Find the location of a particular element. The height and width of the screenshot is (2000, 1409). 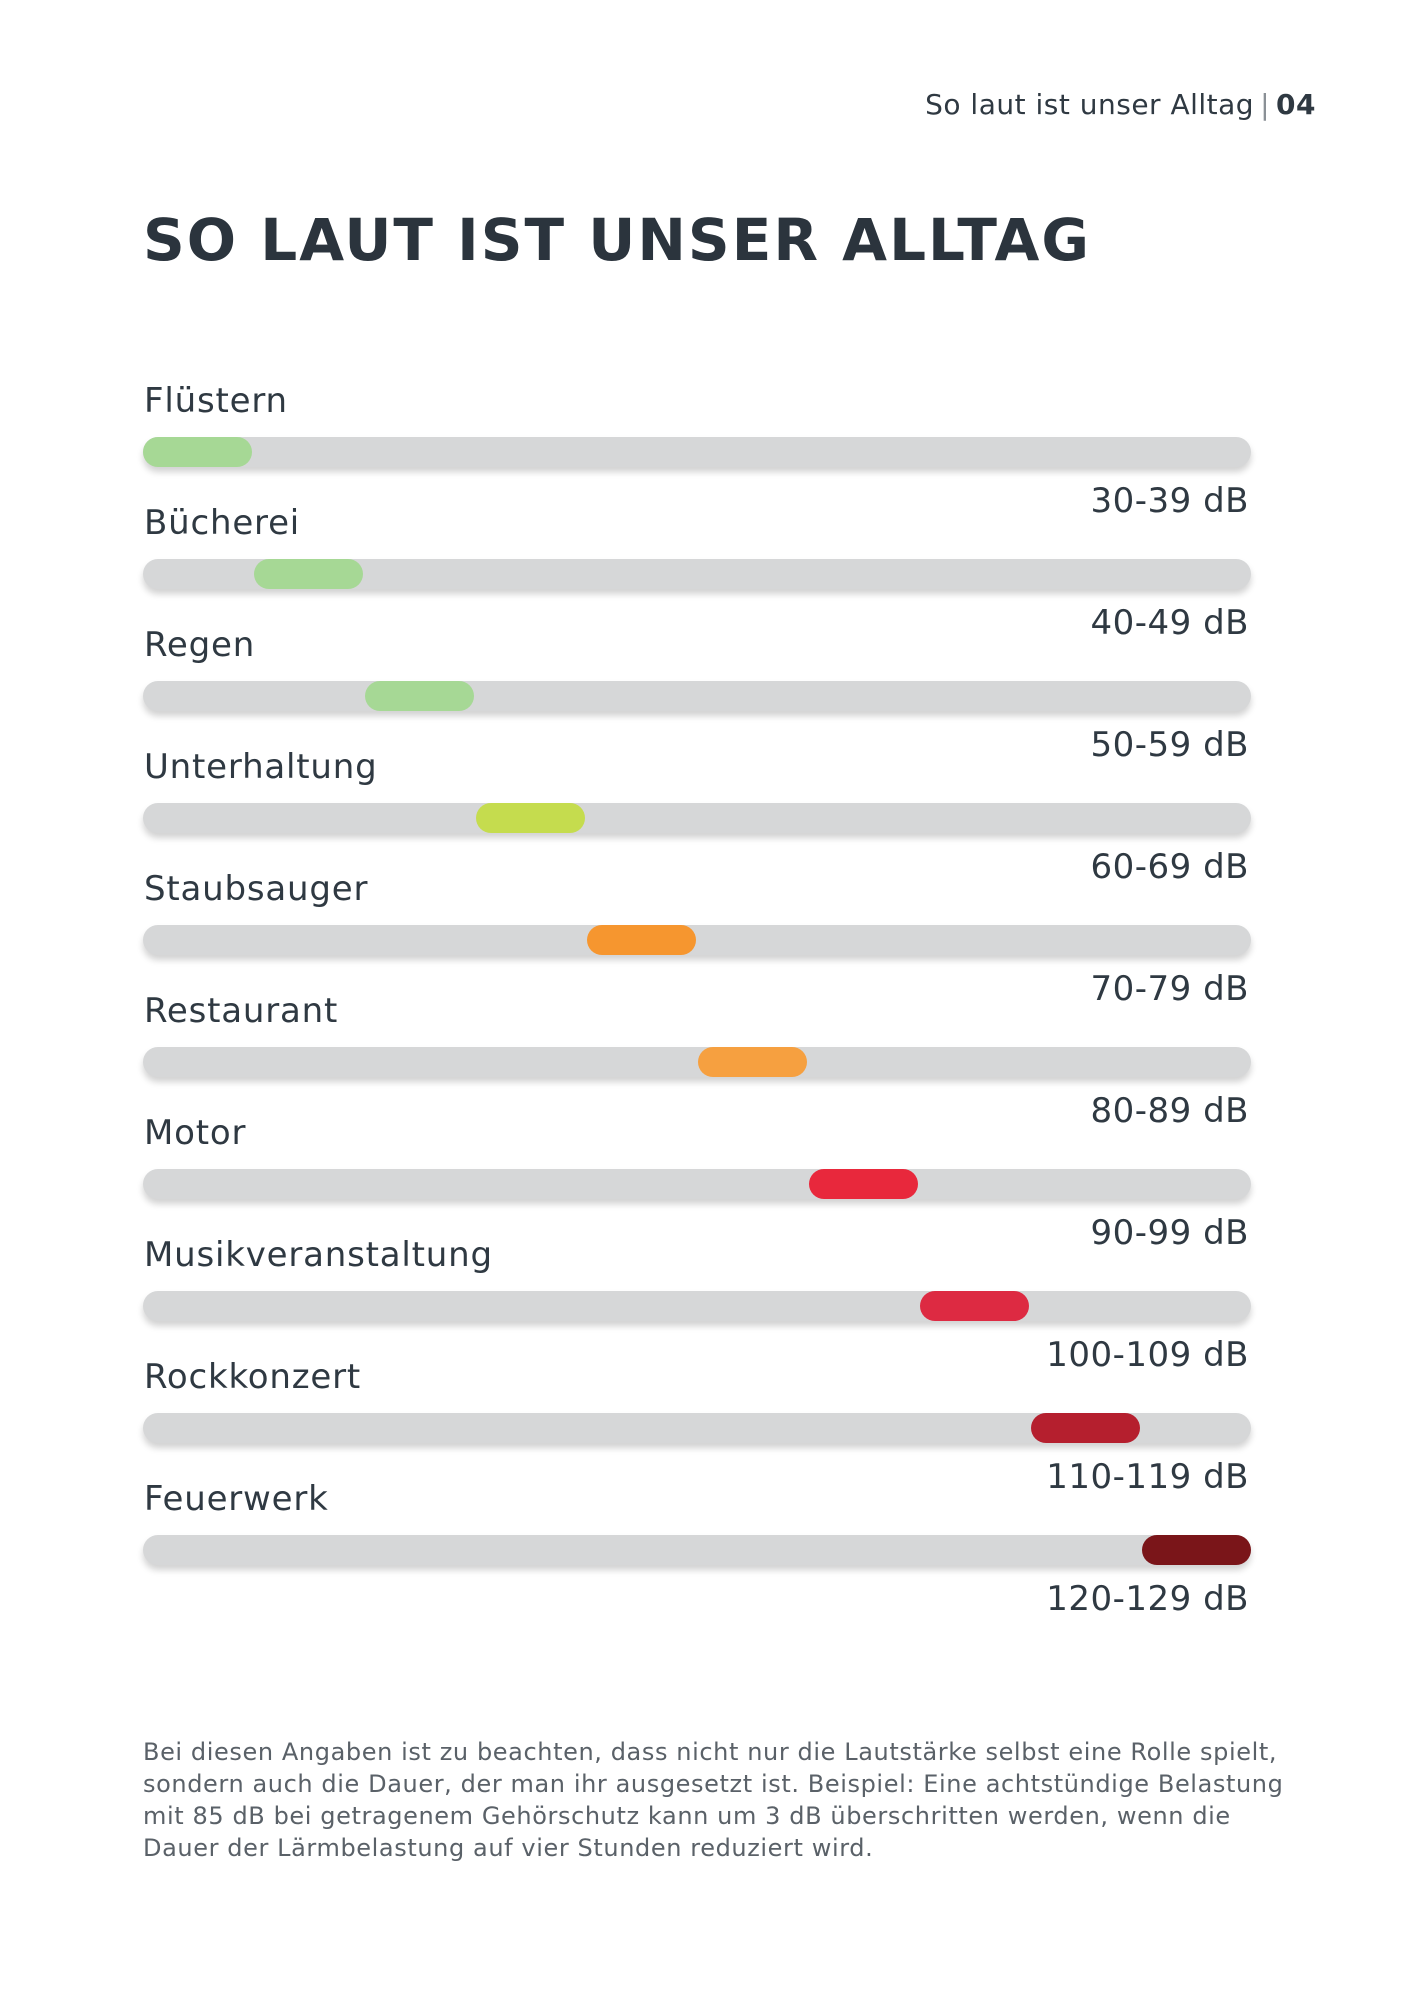

range-label: 120-129 dB is located at coordinates (1147, 1599).